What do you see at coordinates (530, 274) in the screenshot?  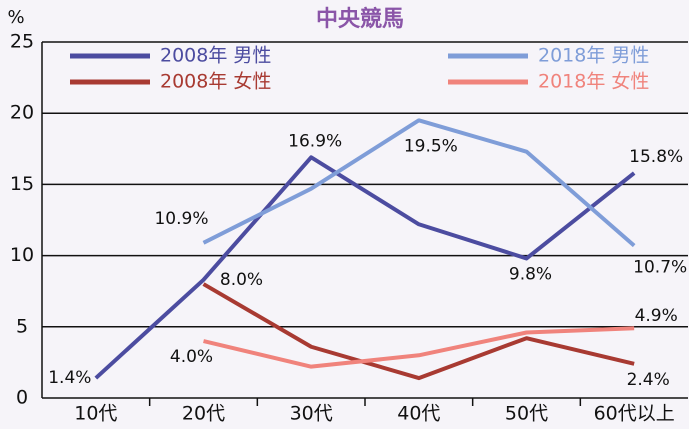 I see `data-label: 9.8%` at bounding box center [530, 274].